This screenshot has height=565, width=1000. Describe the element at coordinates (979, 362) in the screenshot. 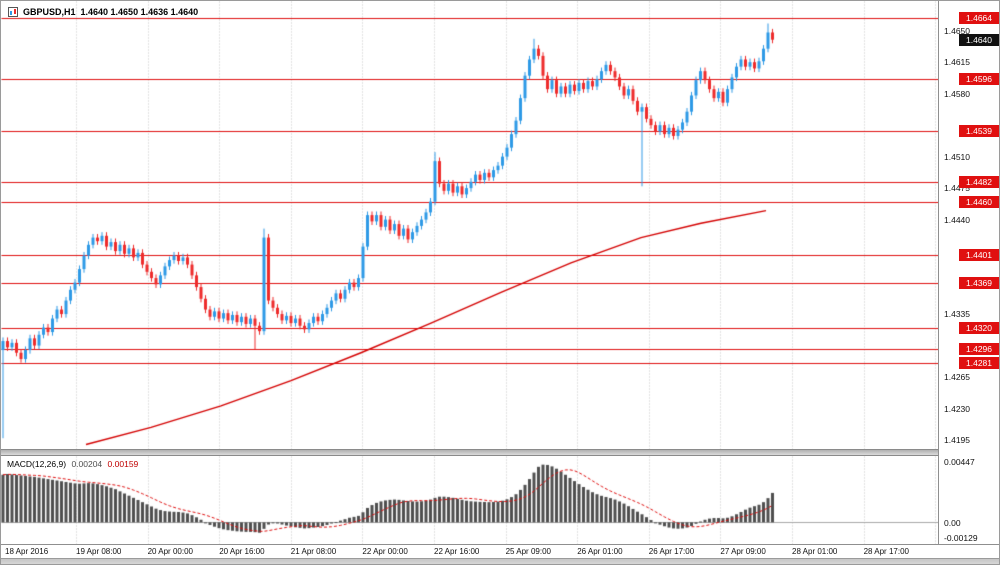

I see `level-price-badge: 1.4281` at that location.